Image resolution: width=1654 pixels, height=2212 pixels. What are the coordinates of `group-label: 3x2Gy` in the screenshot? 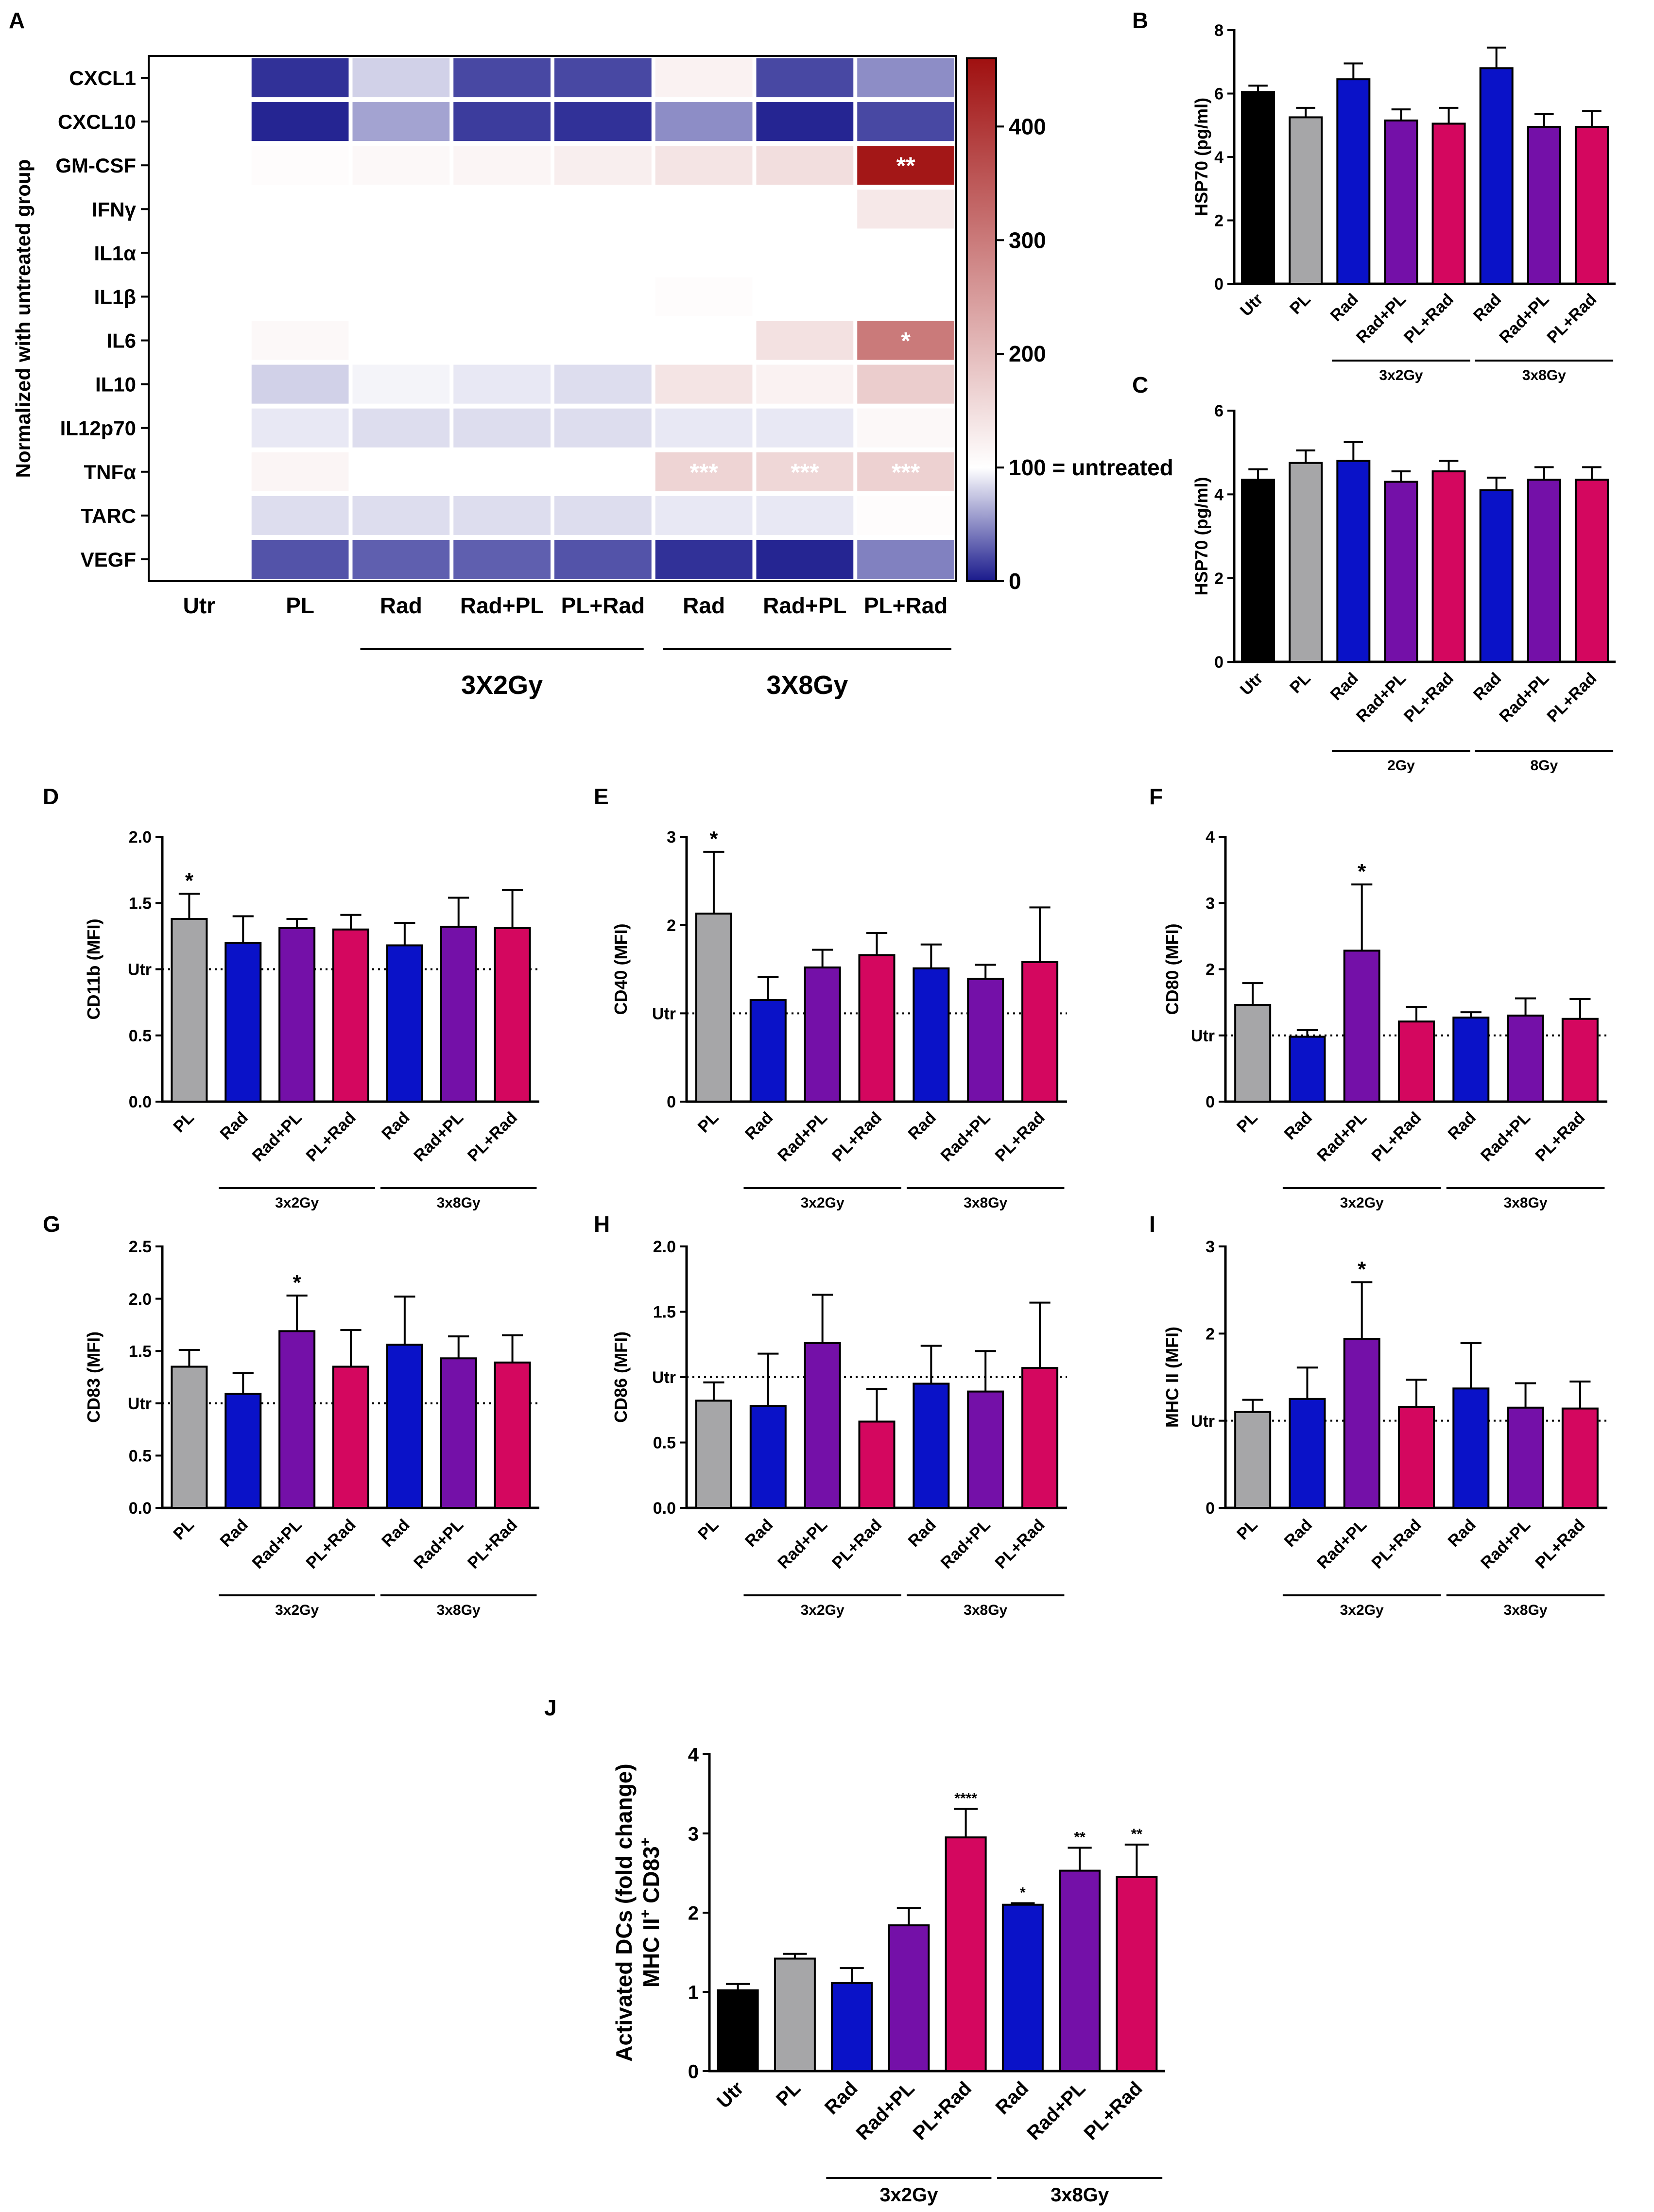 It's located at (1362, 1610).